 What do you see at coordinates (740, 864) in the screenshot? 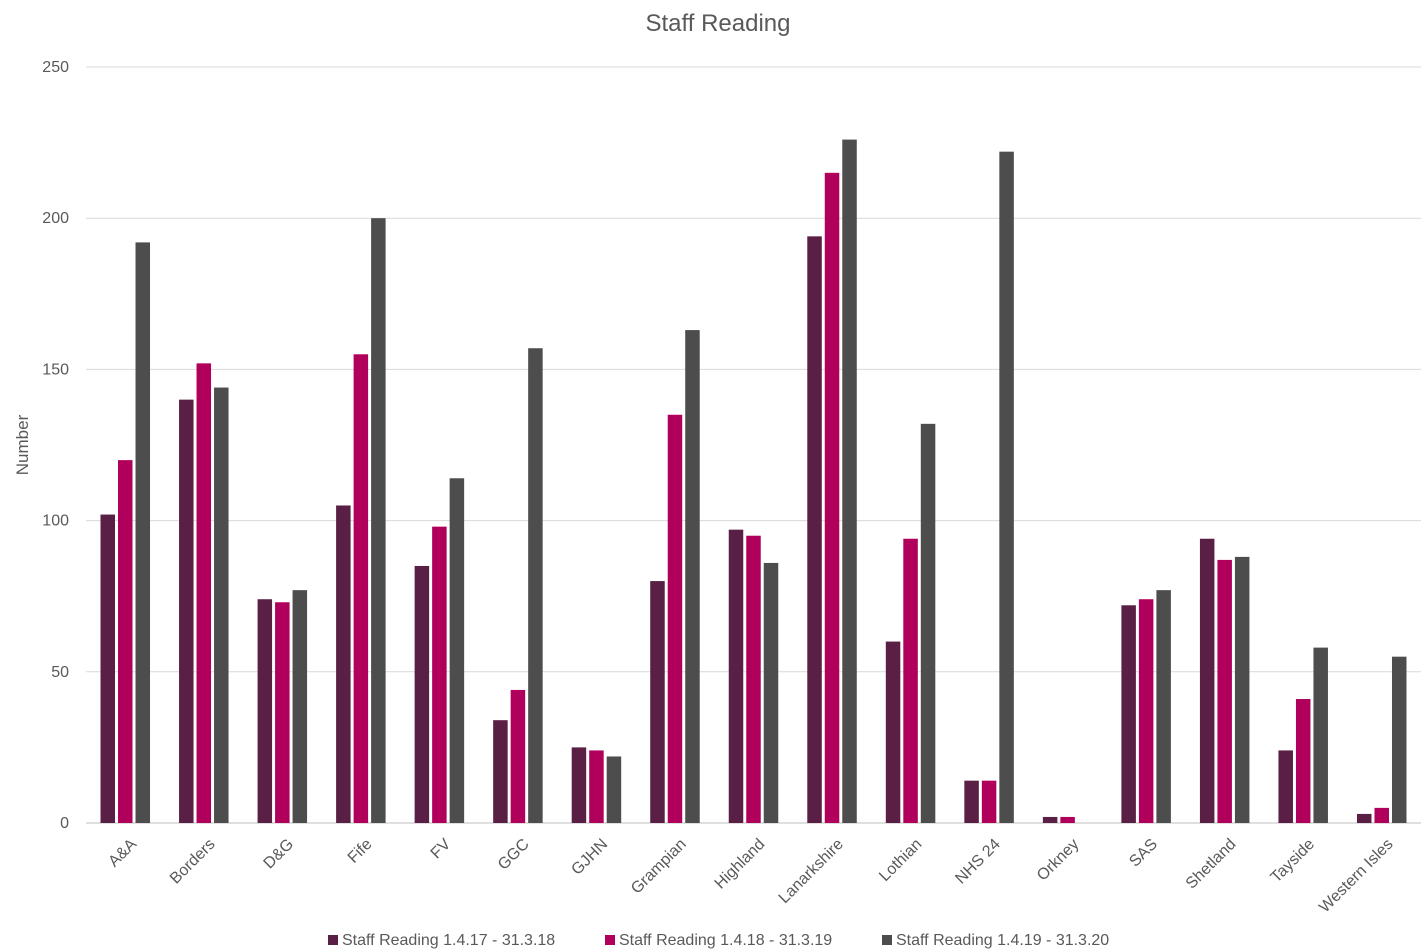
I see `x-tick-label: Highland` at bounding box center [740, 864].